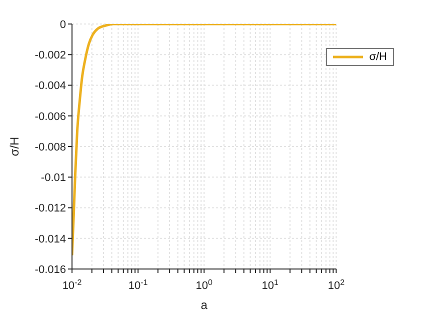 The height and width of the screenshot is (327, 436). I want to click on y-tick-label: -0.01, so click(53, 178).